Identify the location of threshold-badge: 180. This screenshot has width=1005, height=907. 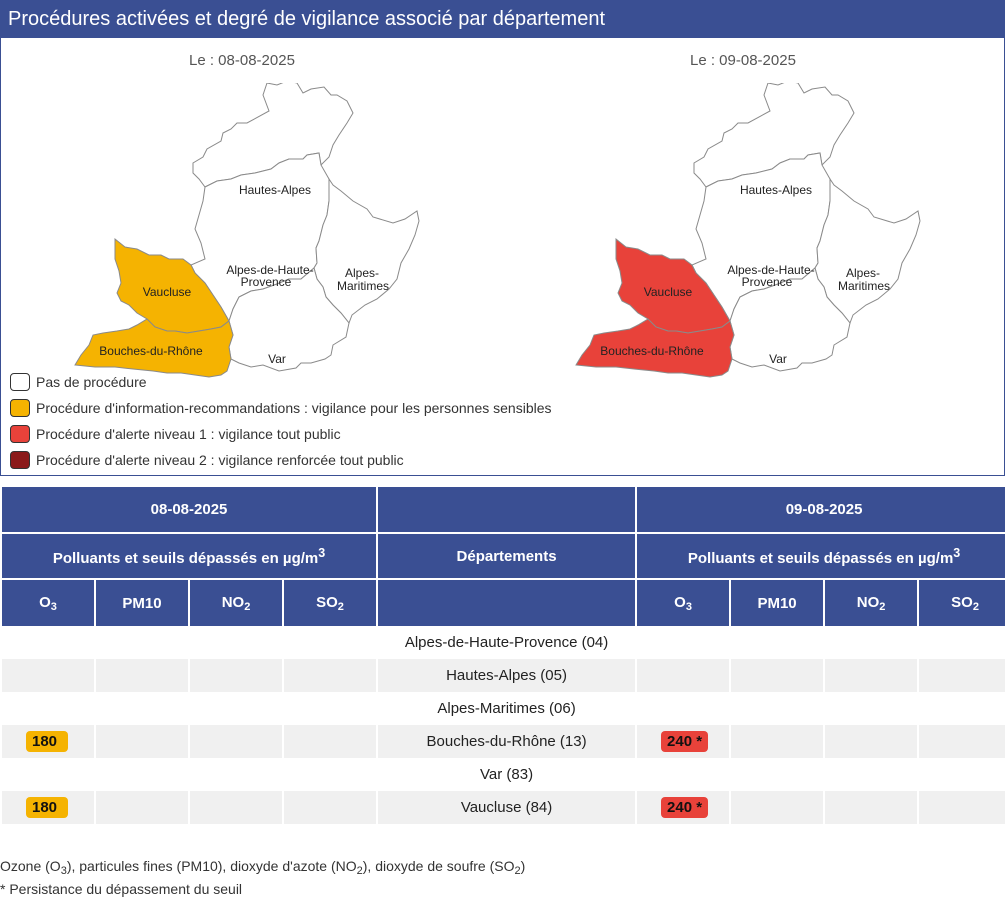
(47, 741).